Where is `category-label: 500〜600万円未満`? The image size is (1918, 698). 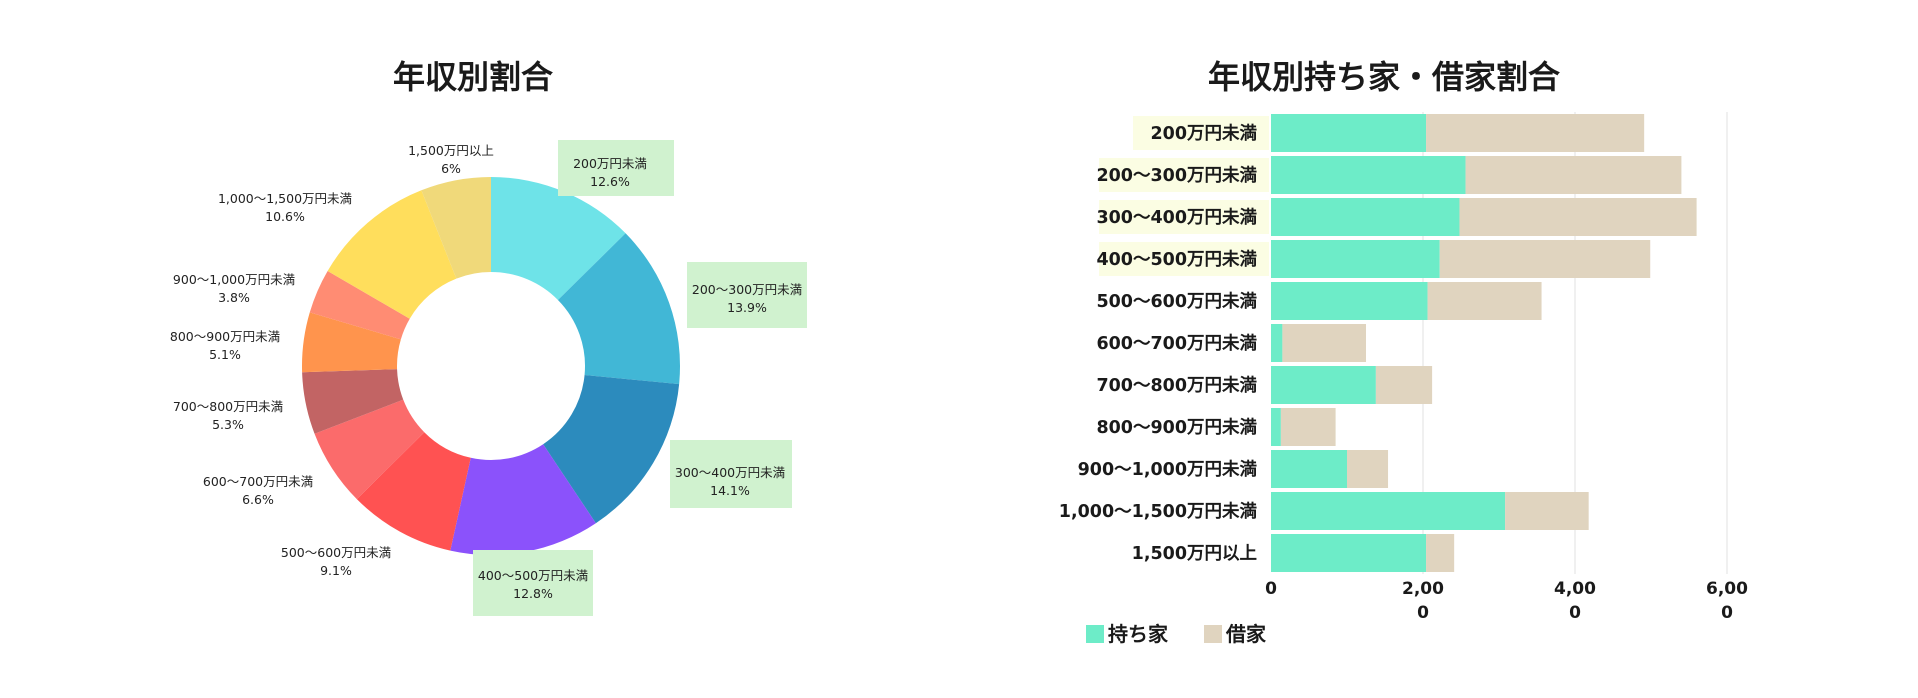 category-label: 500〜600万円未満 is located at coordinates (1176, 301).